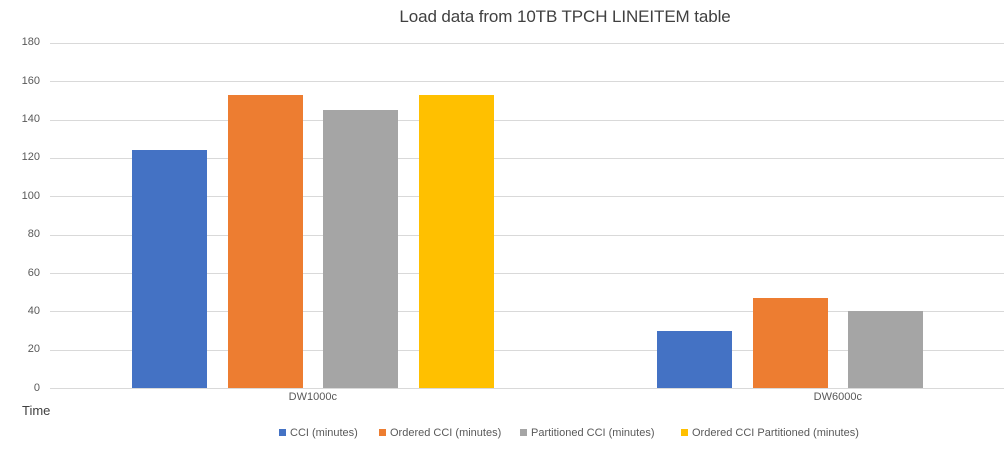 This screenshot has width=1004, height=452. I want to click on y-tick-label: 80, so click(33, 234).